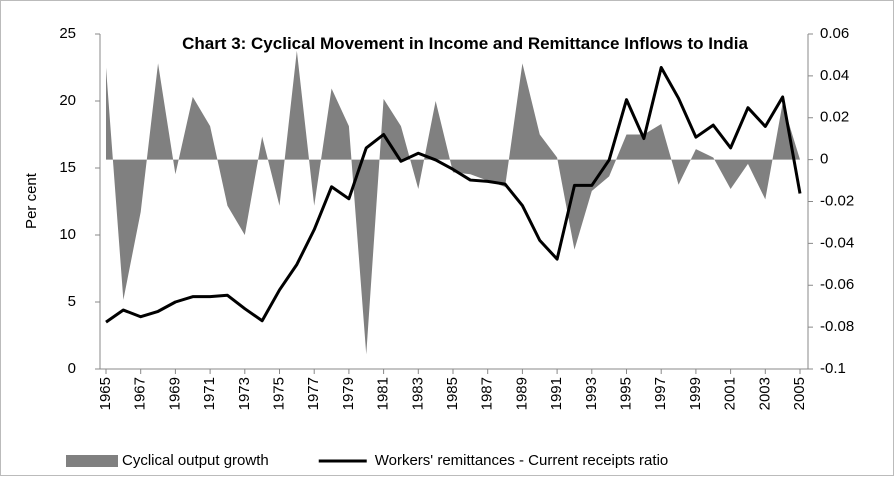 Image resolution: width=895 pixels, height=477 pixels. I want to click on x-tick-label: 1991, so click(556, 393).